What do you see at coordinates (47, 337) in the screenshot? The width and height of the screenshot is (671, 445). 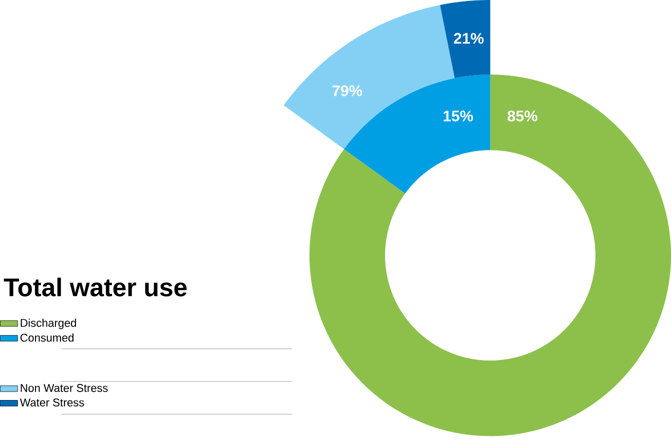 I see `legend-label: Consumed` at bounding box center [47, 337].